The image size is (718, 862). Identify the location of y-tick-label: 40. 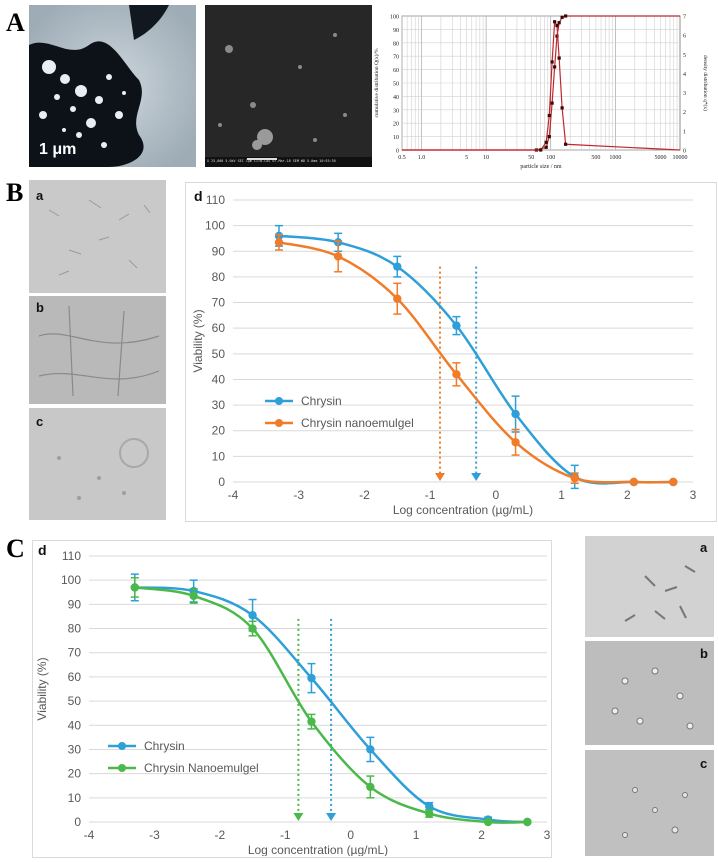
(75, 725).